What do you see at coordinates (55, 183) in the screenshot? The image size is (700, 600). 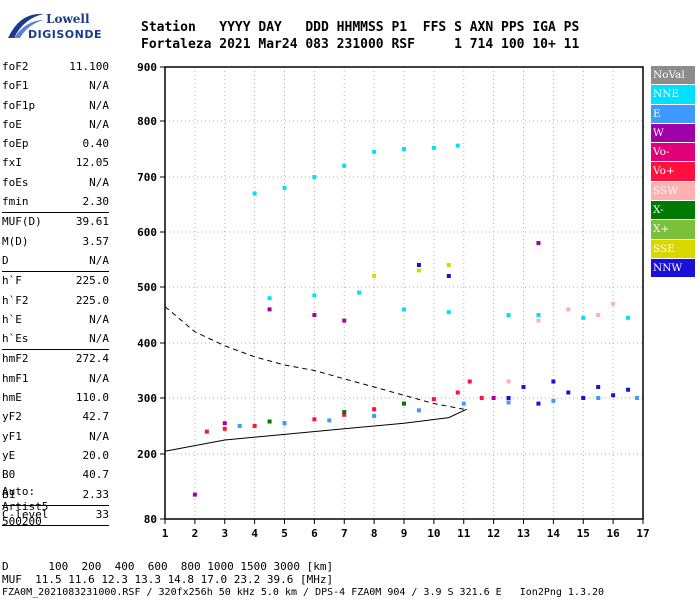 I see `param-row: foEs N/A` at bounding box center [55, 183].